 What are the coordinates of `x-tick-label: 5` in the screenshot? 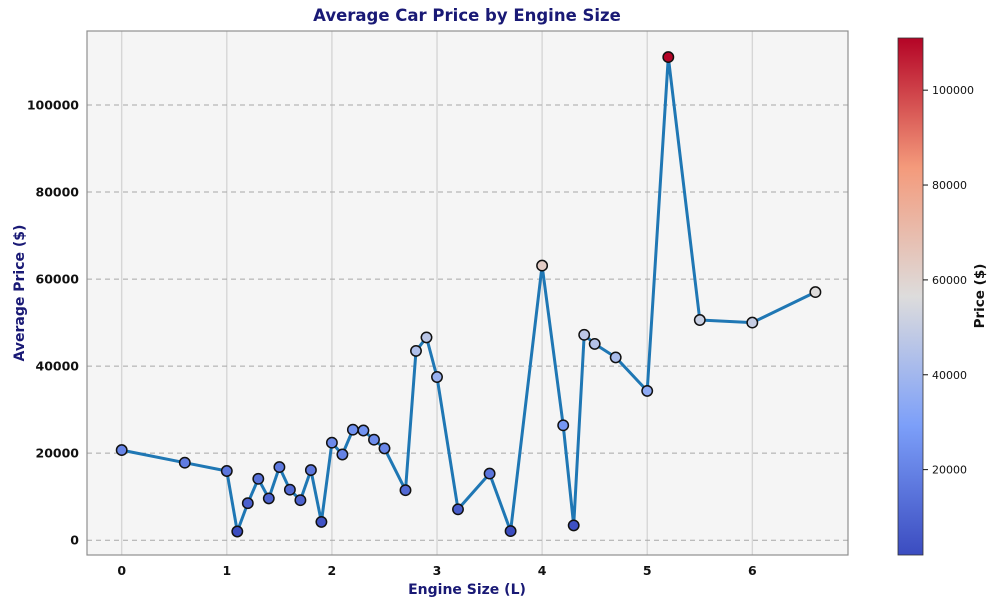 It's located at (647, 570).